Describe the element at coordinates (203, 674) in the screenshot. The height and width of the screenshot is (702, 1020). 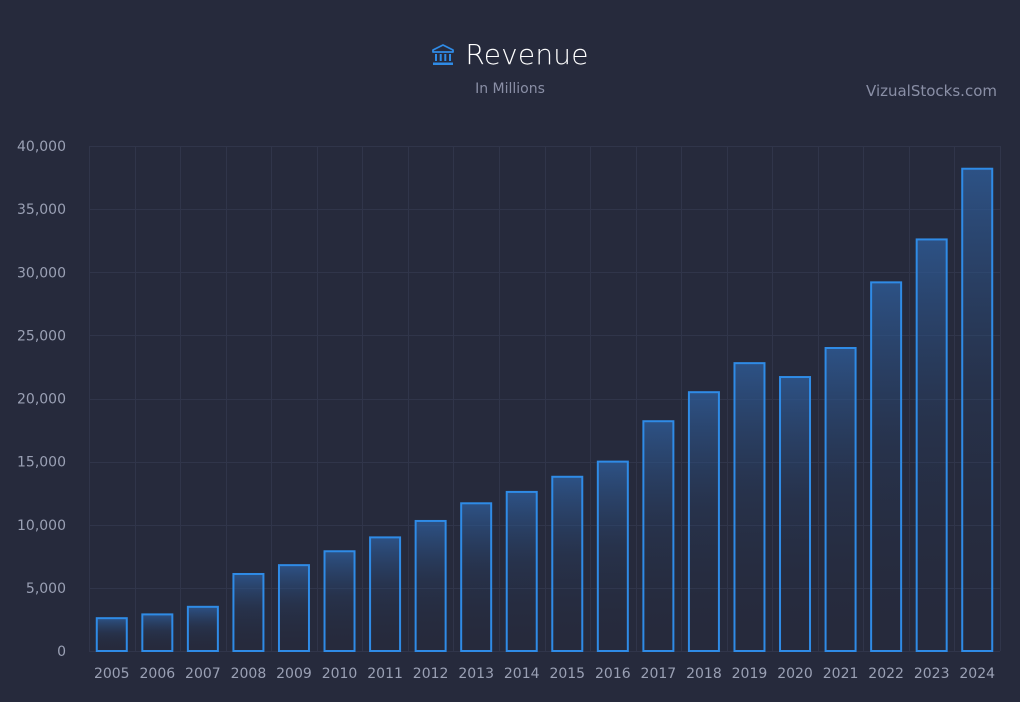
I see `x-tick-label: 2007` at that location.